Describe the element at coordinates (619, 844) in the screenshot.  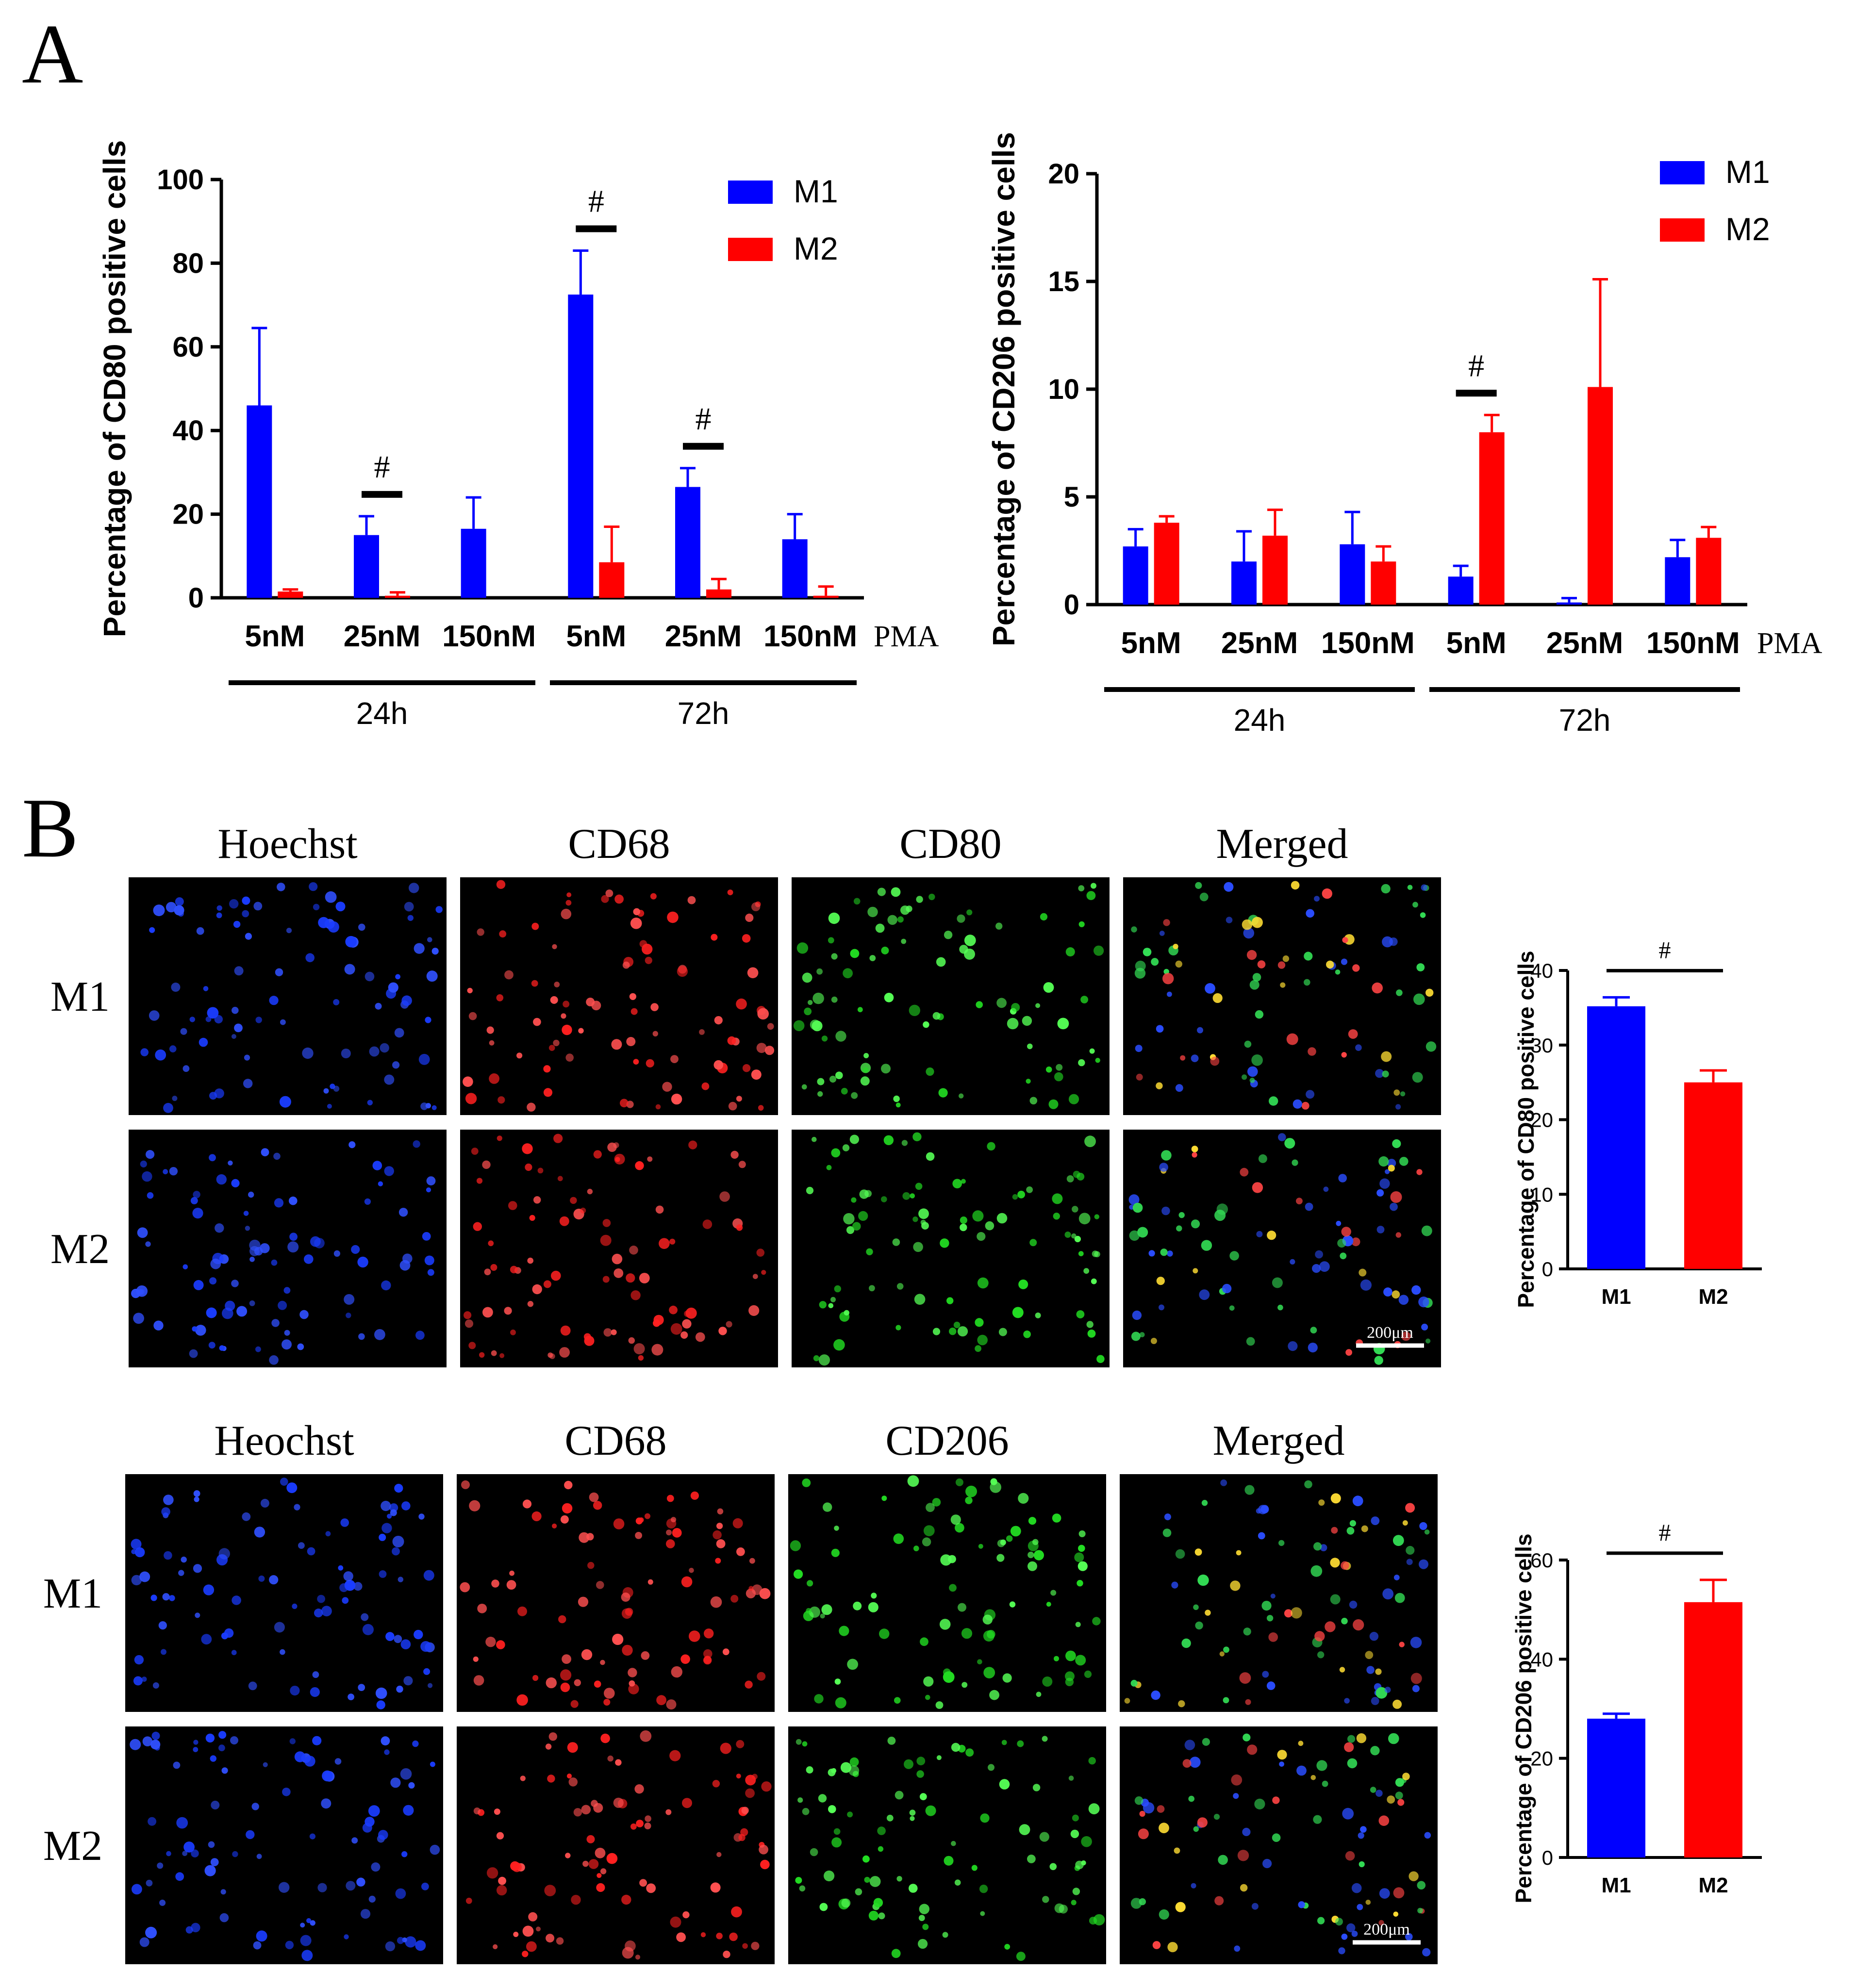
I see `channel-header: CD68` at that location.